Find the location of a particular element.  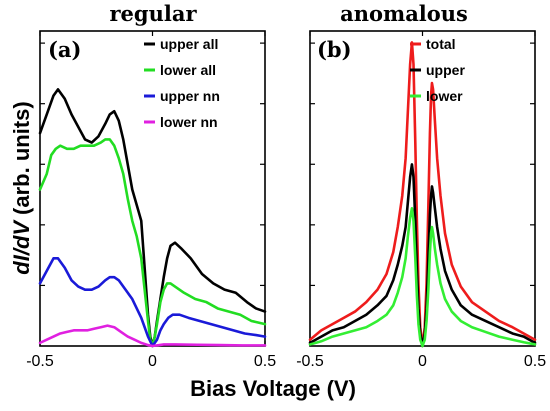

panel-b-legend: total upper lower is located at coordinates (437, 70).